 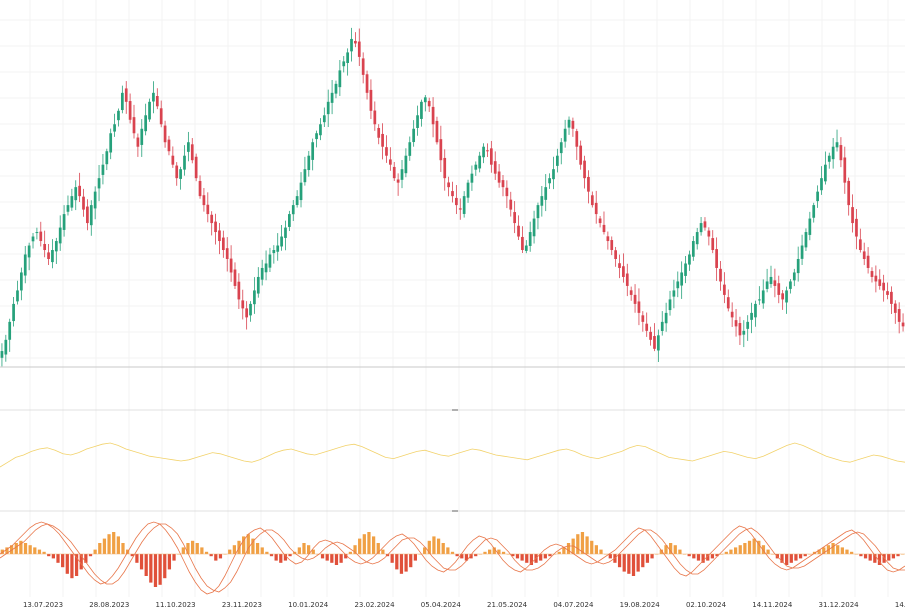 I want to click on oscillator-panel, so click(x=452, y=455).